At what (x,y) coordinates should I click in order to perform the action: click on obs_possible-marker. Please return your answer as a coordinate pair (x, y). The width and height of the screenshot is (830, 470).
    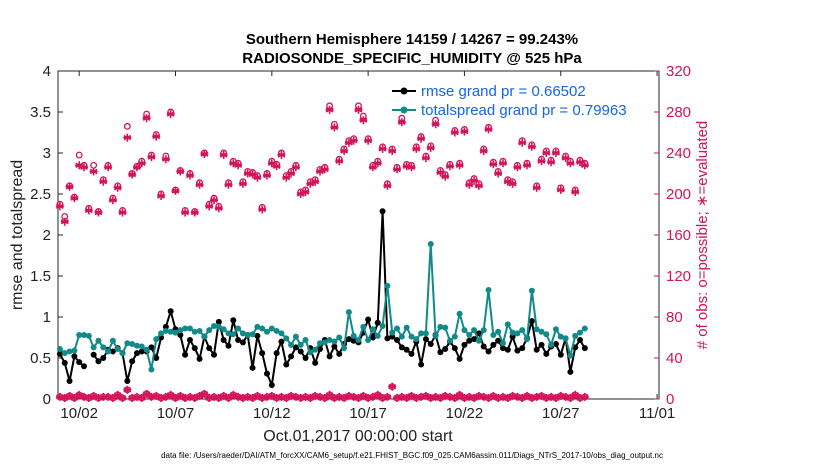
    Looking at the image, I should click on (127, 126).